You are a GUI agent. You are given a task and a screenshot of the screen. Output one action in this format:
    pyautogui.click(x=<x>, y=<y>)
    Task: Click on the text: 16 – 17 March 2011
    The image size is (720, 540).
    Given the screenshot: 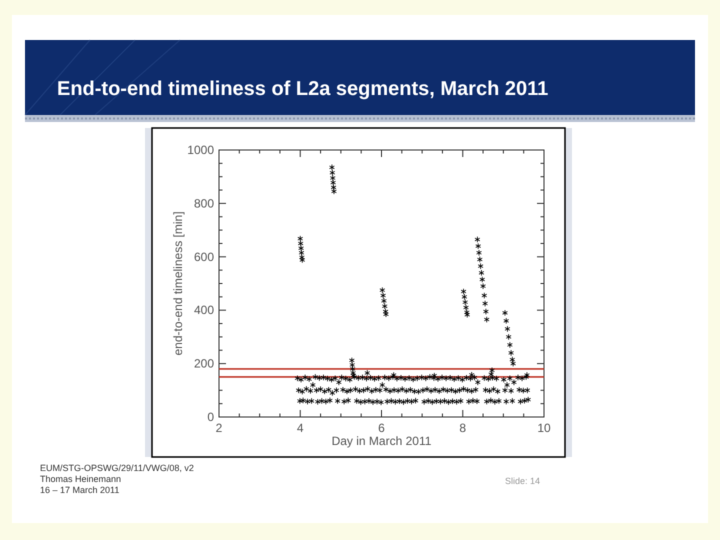 What is the action you would take?
    pyautogui.click(x=80, y=490)
    